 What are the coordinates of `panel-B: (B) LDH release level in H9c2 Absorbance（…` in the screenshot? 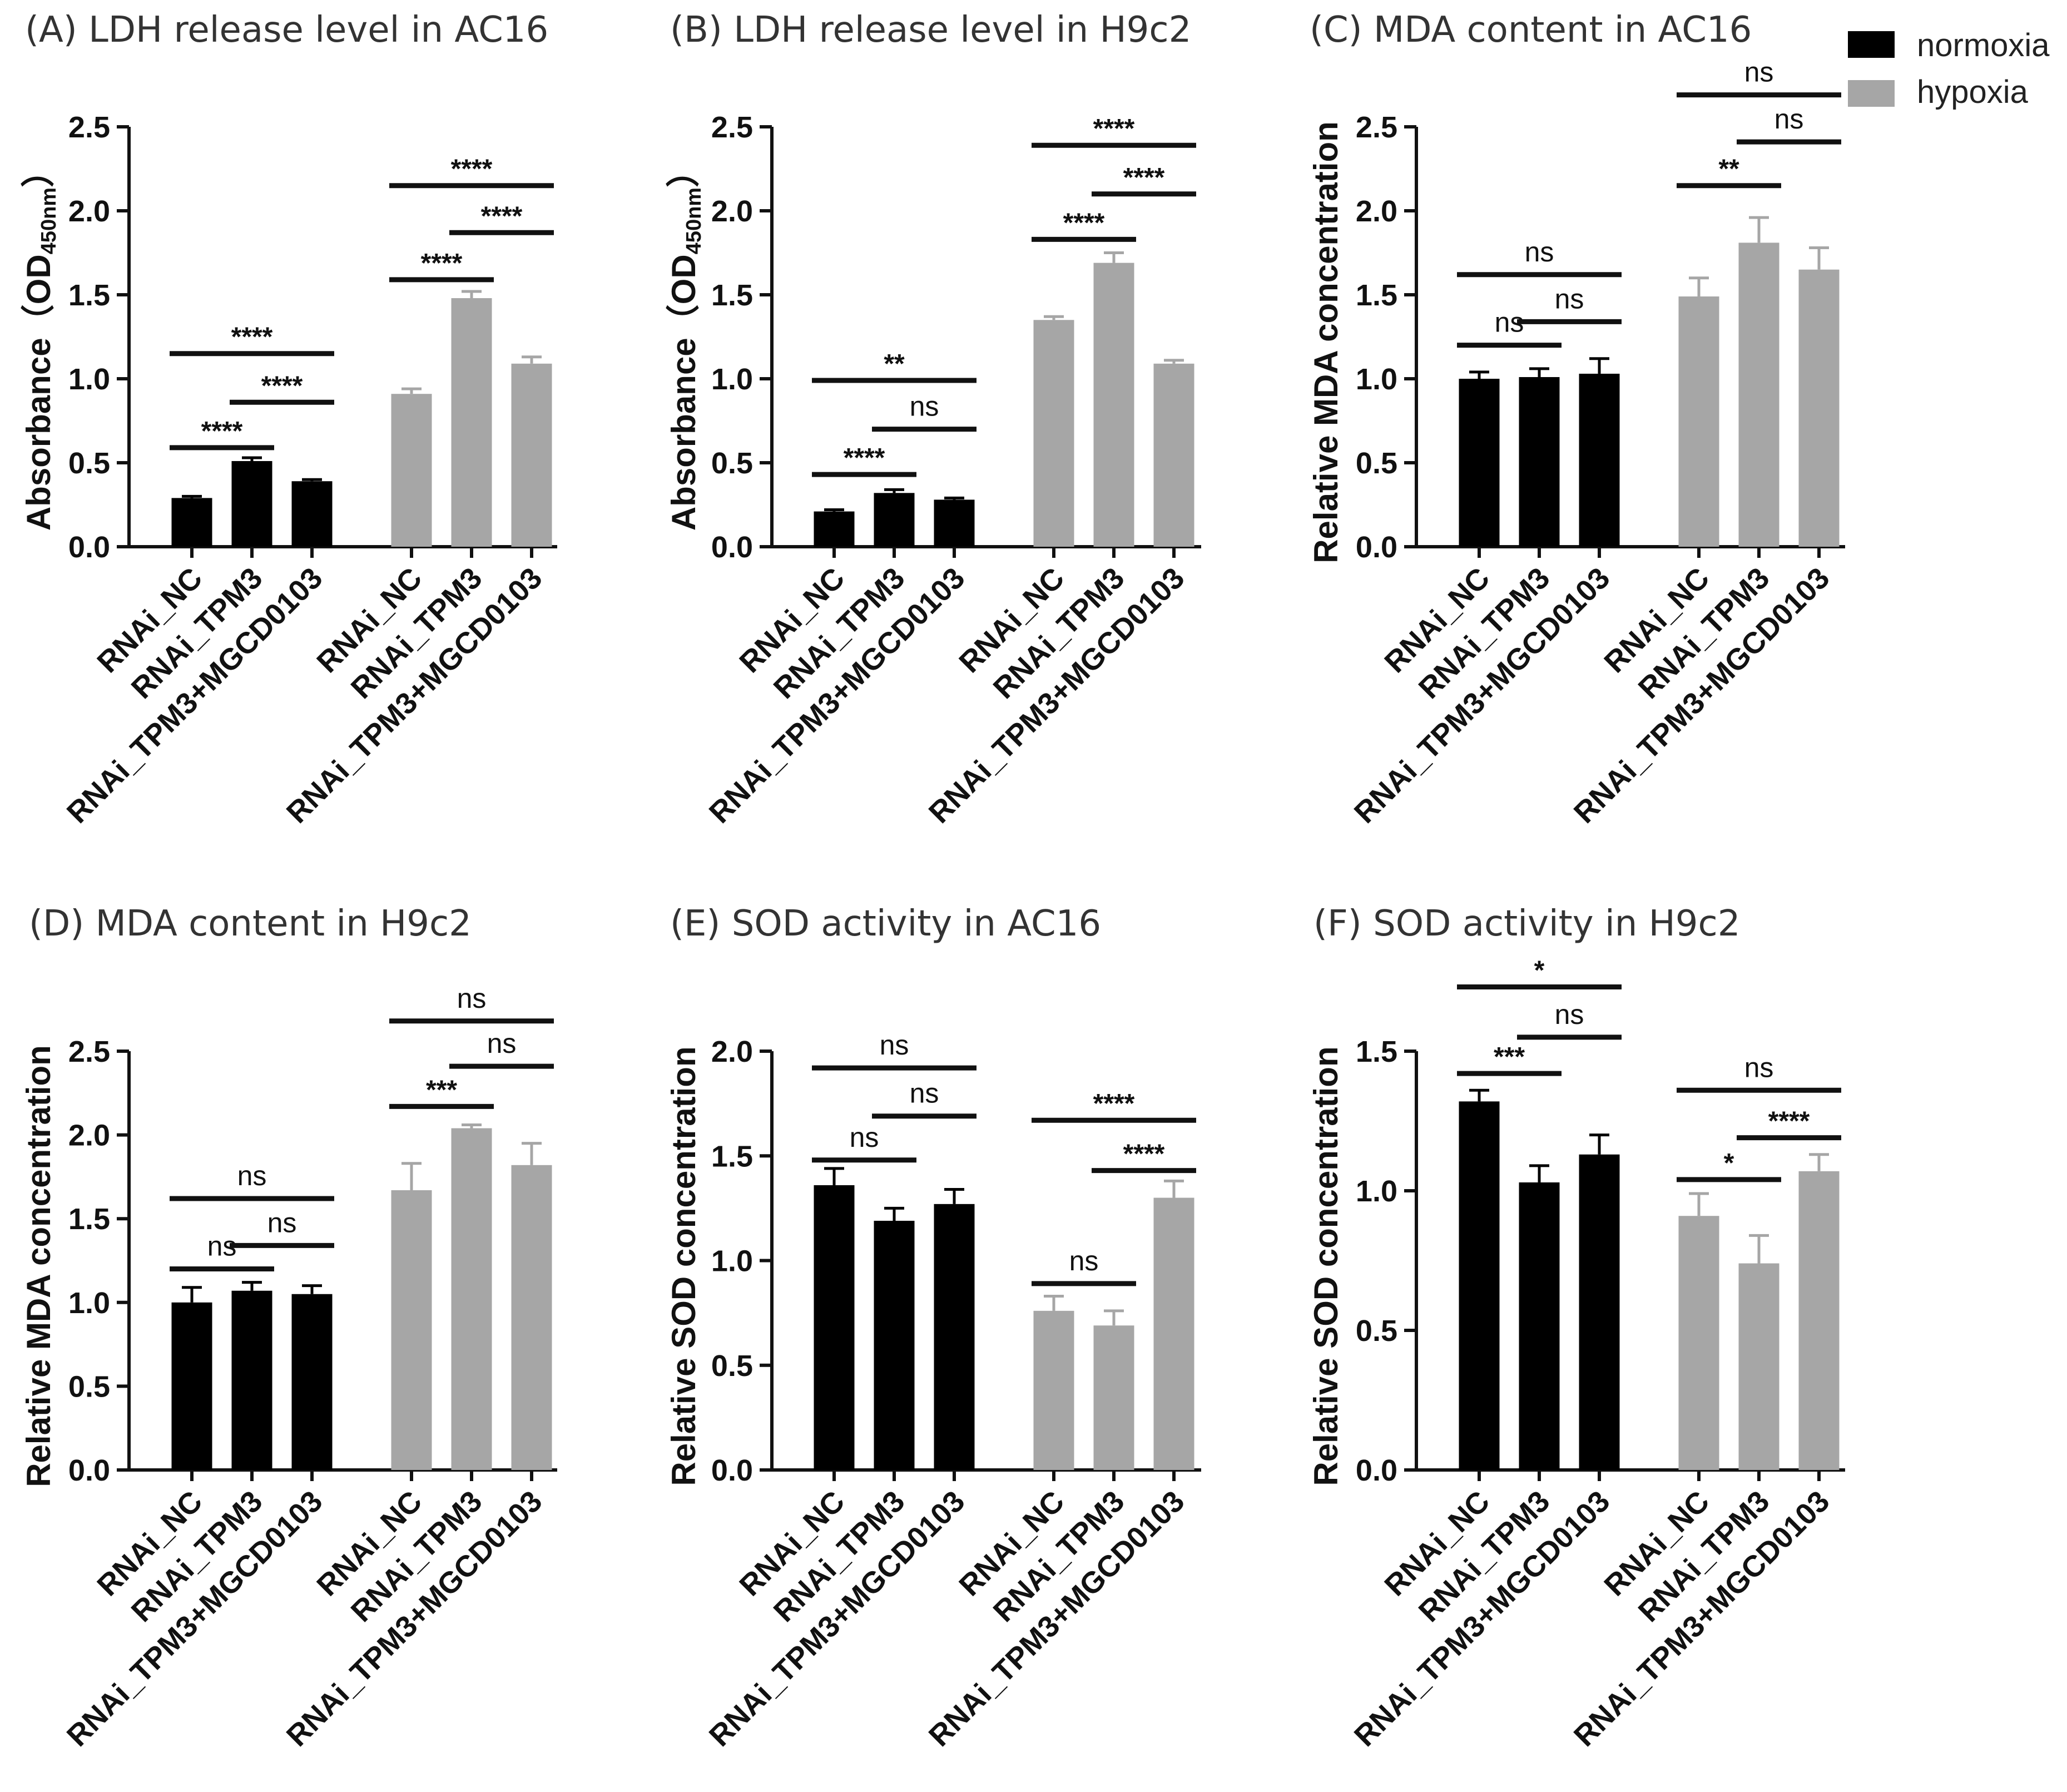 It's located at (933, 419).